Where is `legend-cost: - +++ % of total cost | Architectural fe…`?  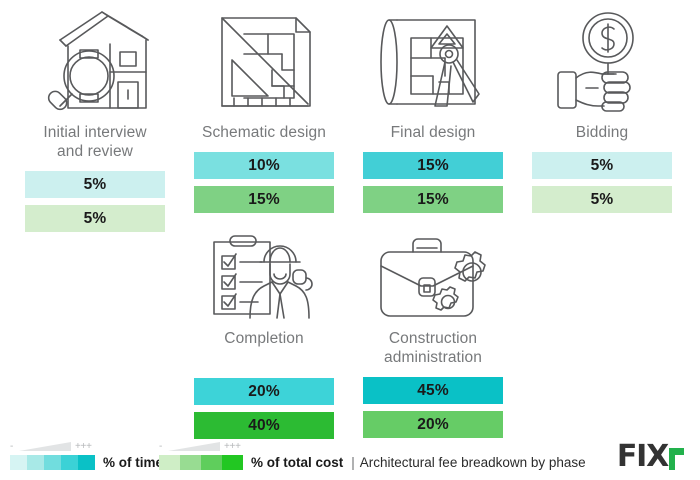
legend-cost: - +++ % of total cost | Architectural fe… is located at coordinates (372, 455).